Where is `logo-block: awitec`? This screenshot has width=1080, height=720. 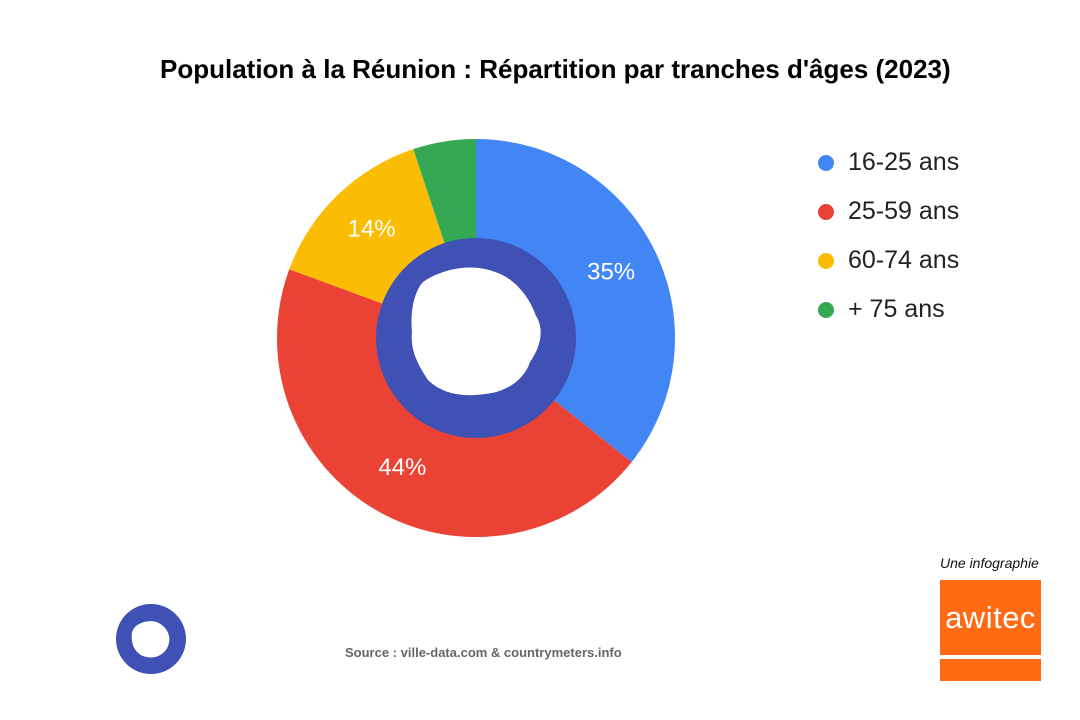
logo-block: awitec is located at coordinates (990, 617).